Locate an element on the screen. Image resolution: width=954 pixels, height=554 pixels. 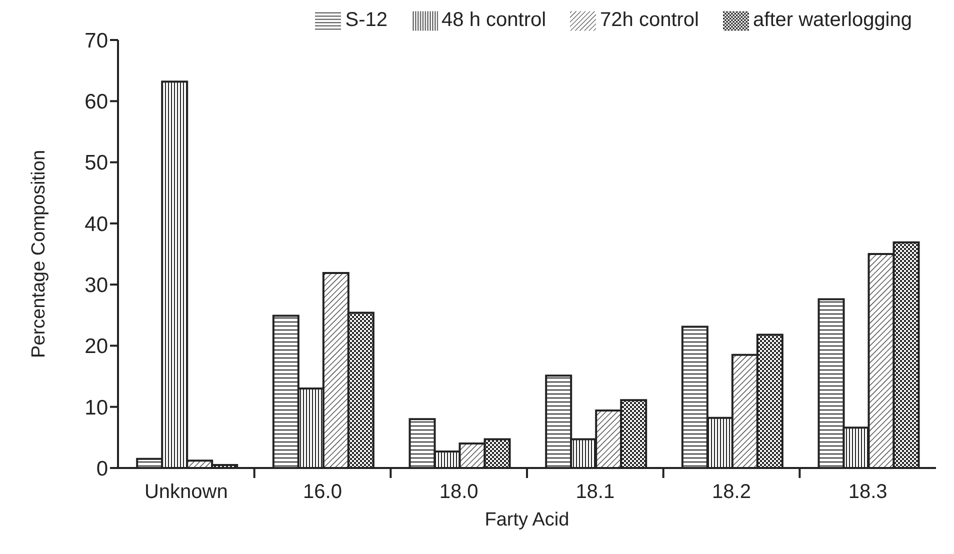
y-tick-label: 70 is located at coordinates (96, 40).